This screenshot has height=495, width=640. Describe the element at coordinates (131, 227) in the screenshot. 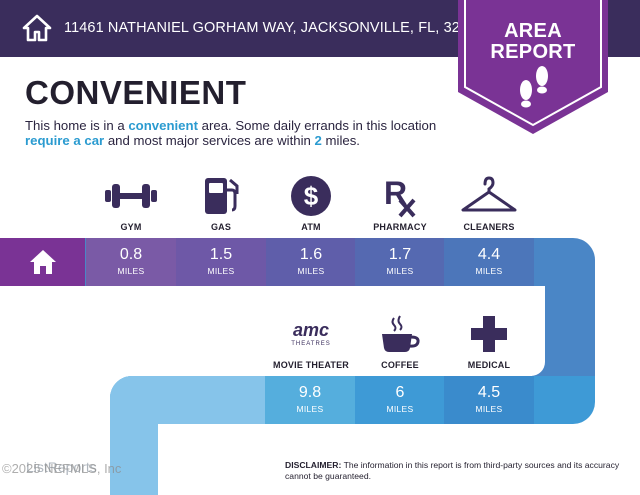

I see `service-label: GYM` at that location.